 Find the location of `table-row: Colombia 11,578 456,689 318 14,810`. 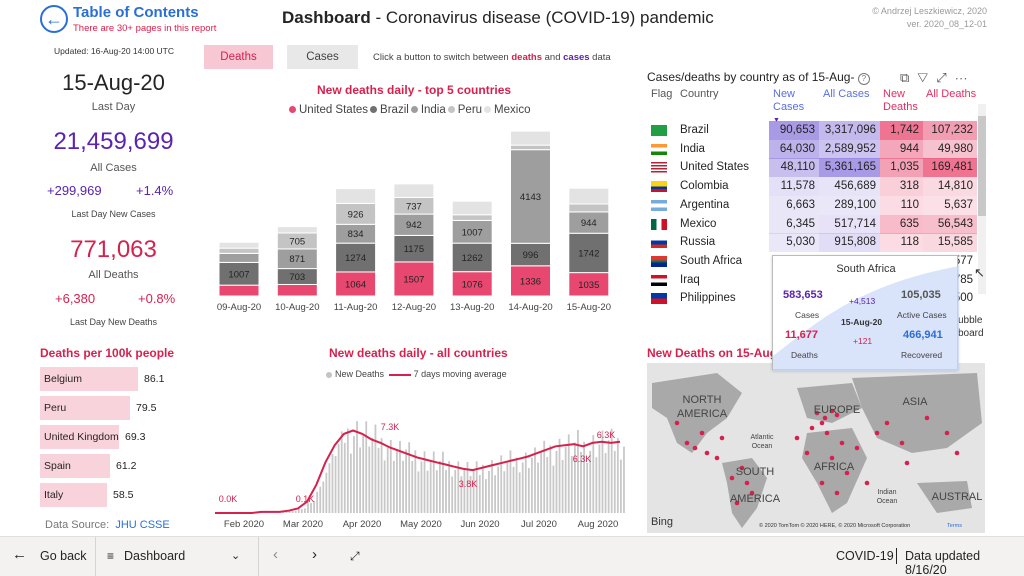

table-row: Colombia 11,578 456,689 318 14,810 is located at coordinates (813, 187).